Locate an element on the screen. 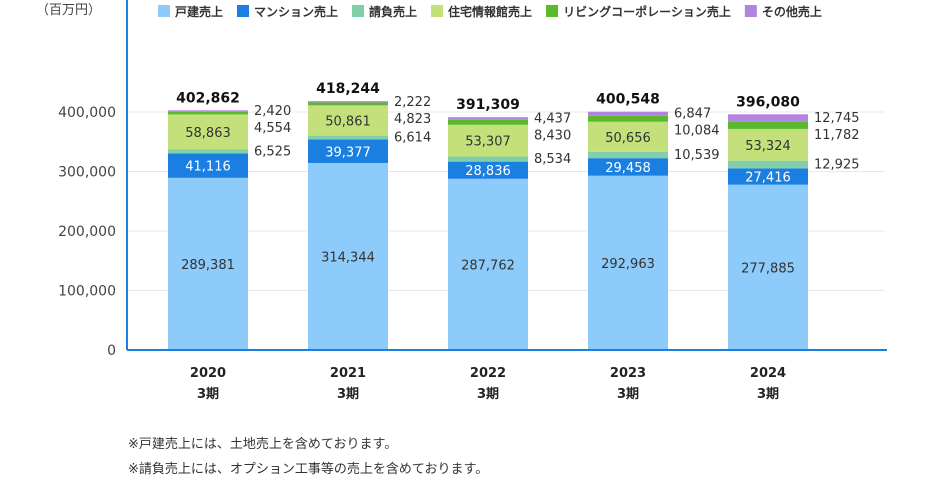 Image resolution: width=936 pixels, height=486 pixels. bar-label-3-3: 50,656 is located at coordinates (628, 138).